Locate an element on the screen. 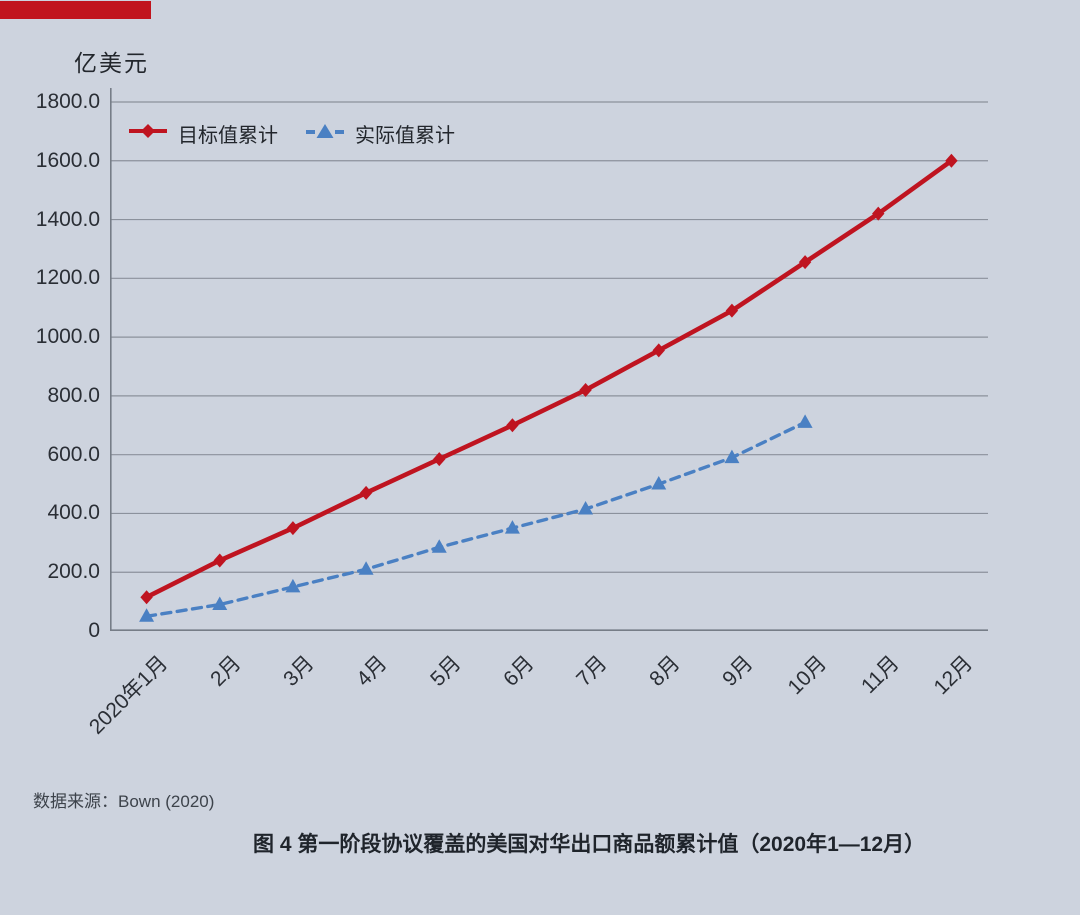  y-tick-label: 1000.0 is located at coordinates (67, 337).